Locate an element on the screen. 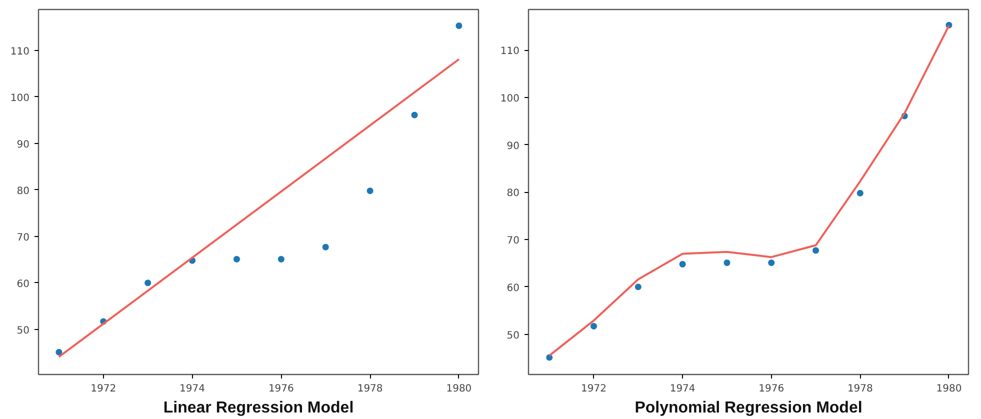  text: Polynomial Regression Model is located at coordinates (748, 408).